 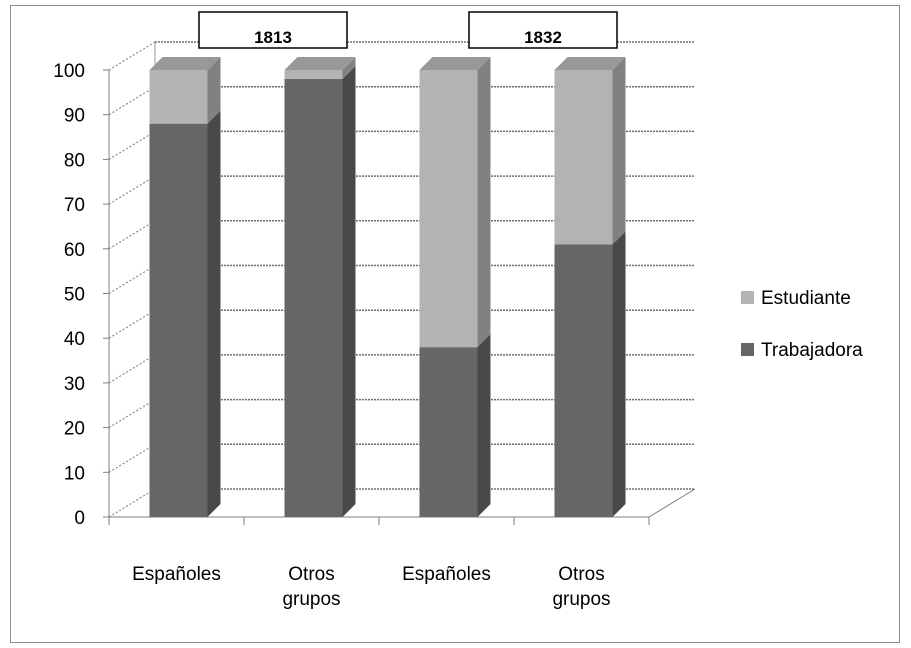 What do you see at coordinates (672, 503) in the screenshot?
I see `floor-right-edge` at bounding box center [672, 503].